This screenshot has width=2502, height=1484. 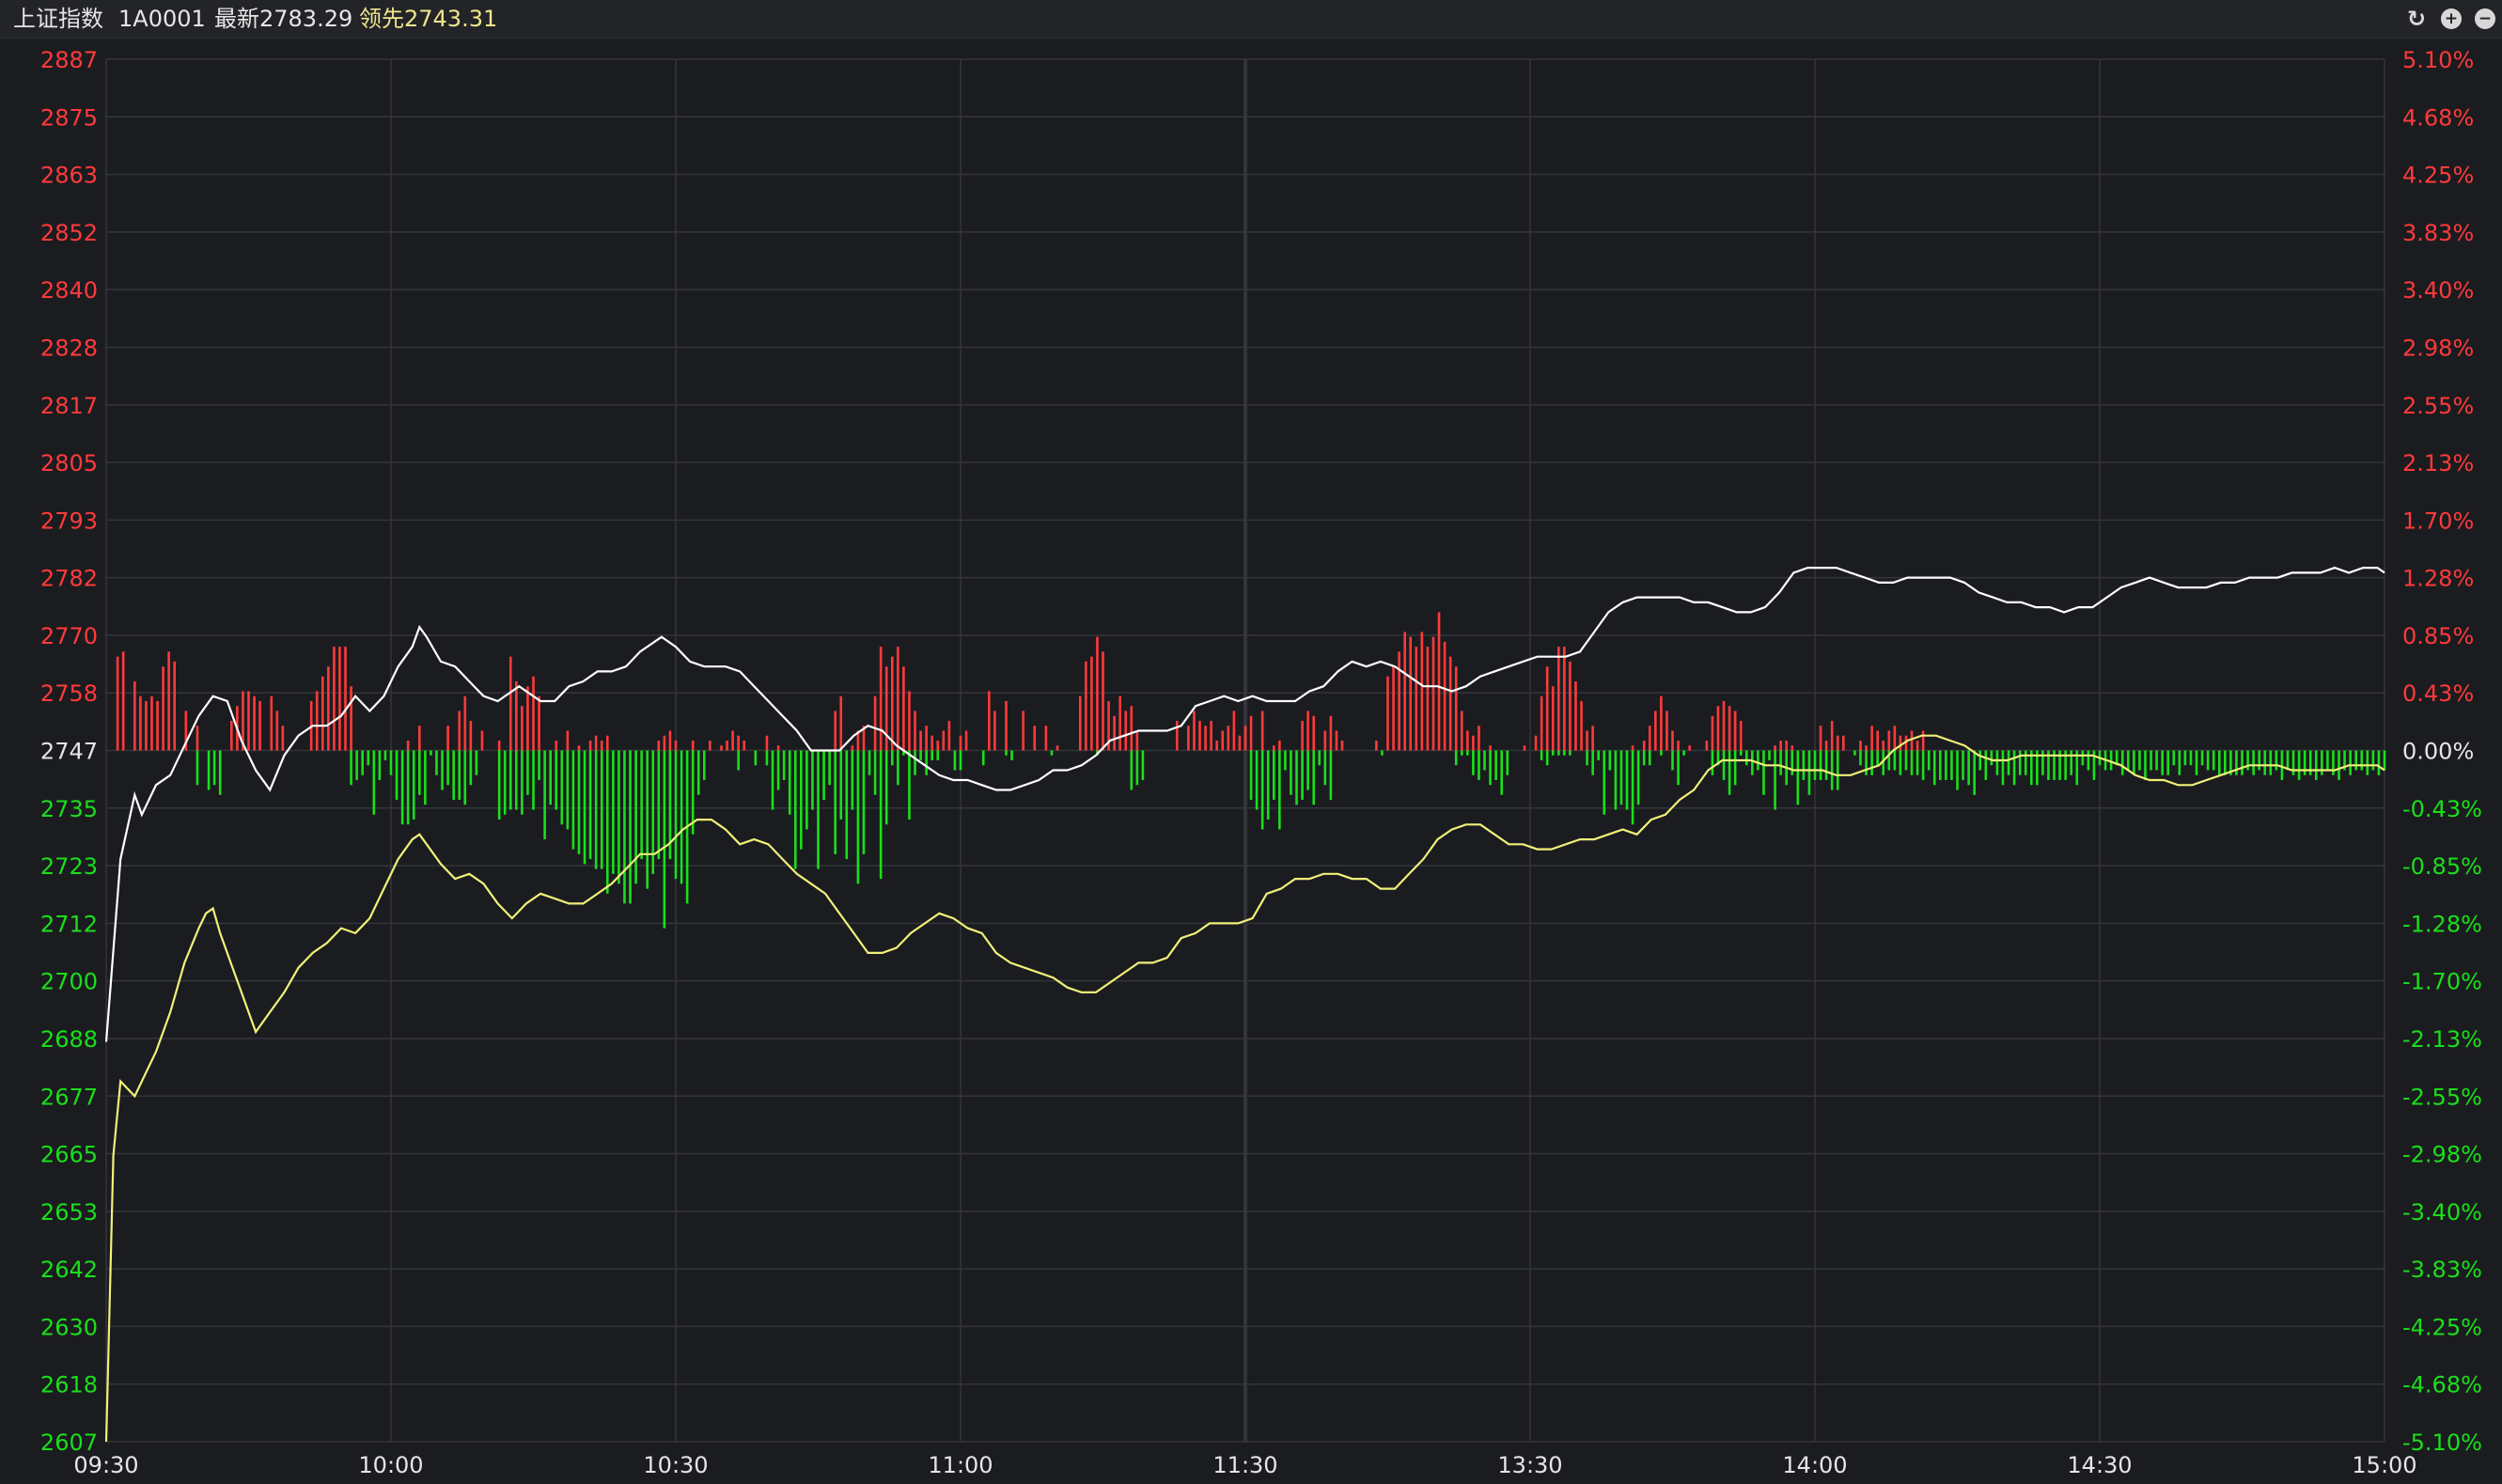 I want to click on price-tick-label: 2805, so click(x=69, y=463).